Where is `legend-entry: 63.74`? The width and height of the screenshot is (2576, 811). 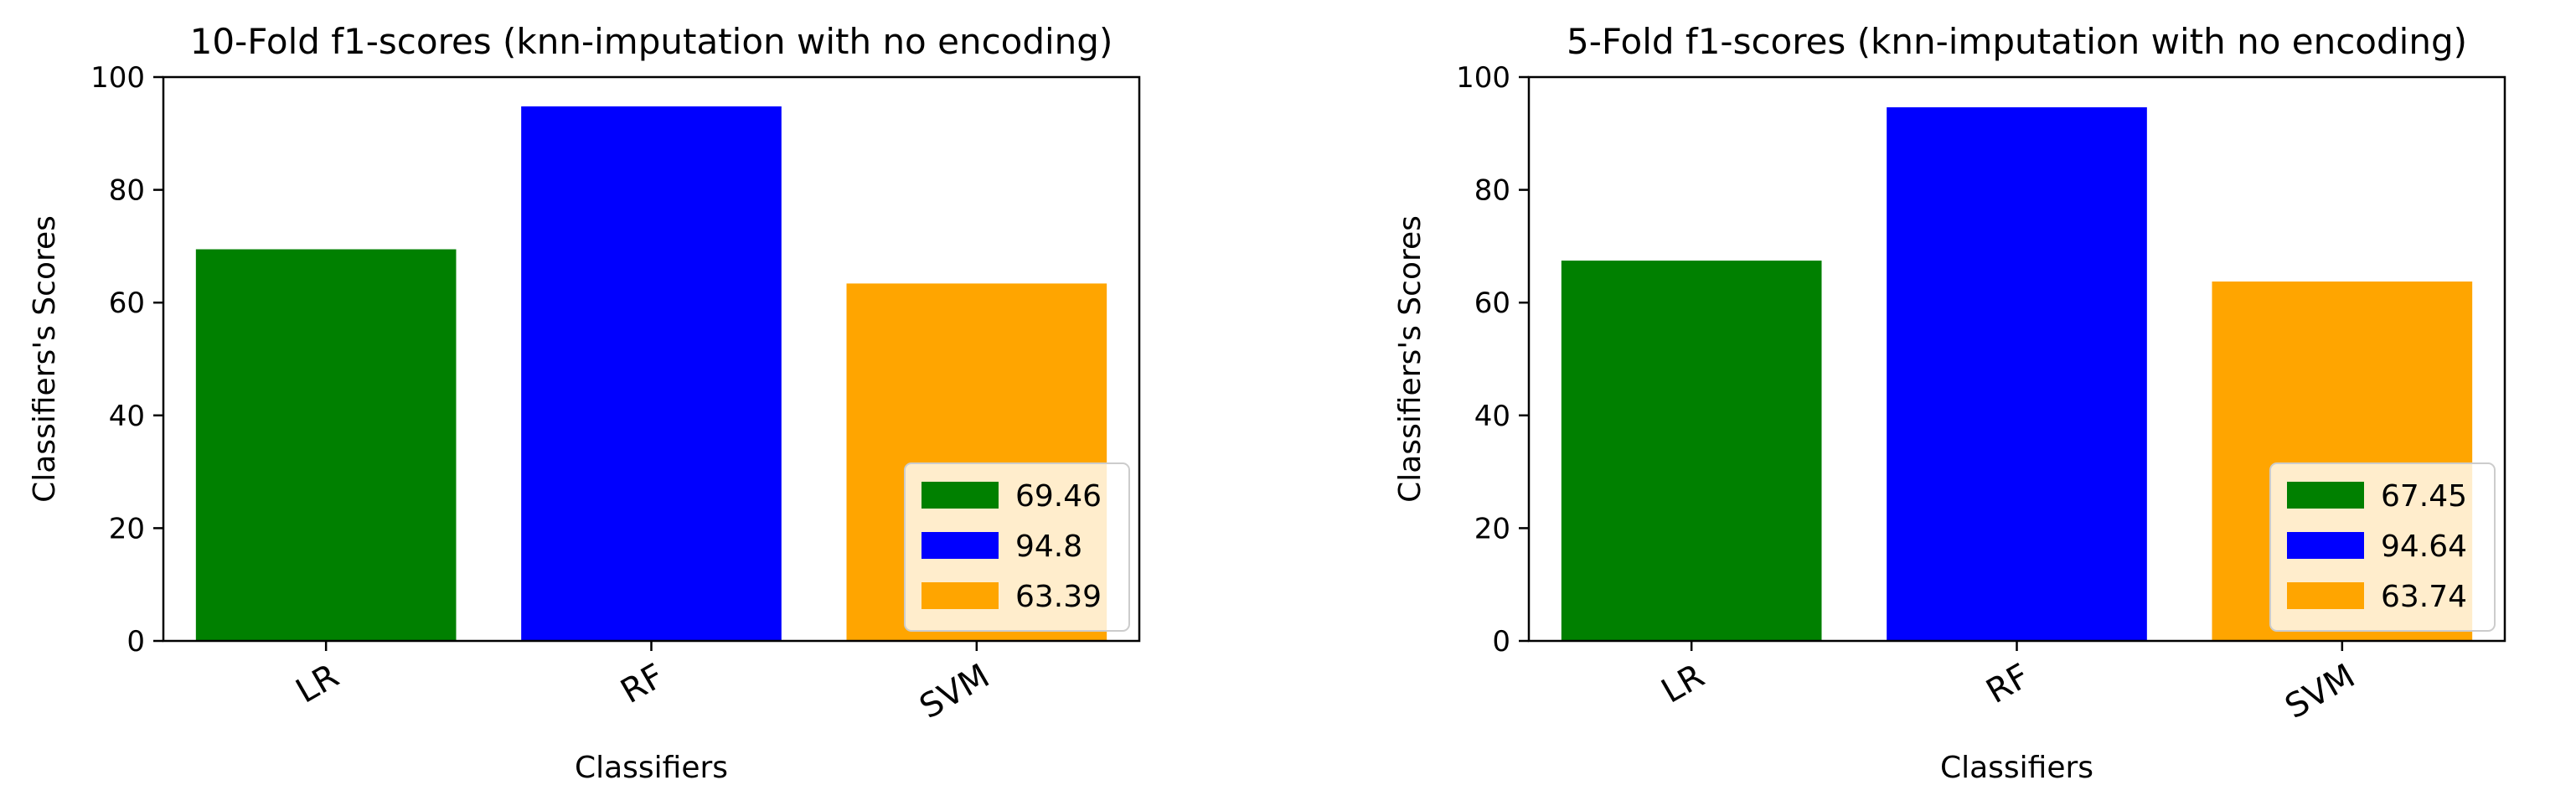 legend-entry: 63.74 is located at coordinates (2424, 597).